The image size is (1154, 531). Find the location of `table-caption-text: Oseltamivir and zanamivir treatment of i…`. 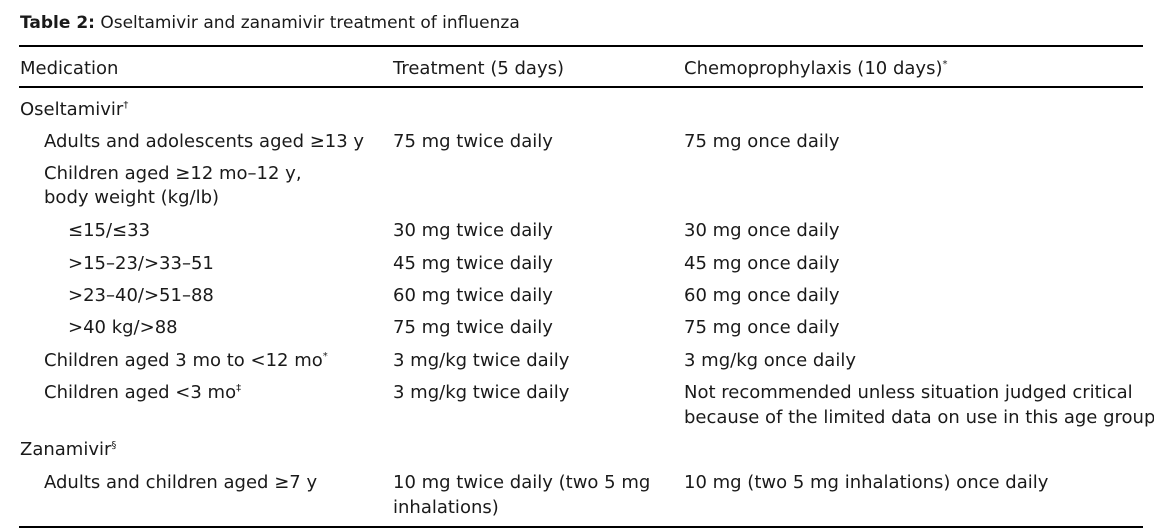

table-caption-text: Oseltamivir and zanamivir treatment of i… is located at coordinates (310, 23).